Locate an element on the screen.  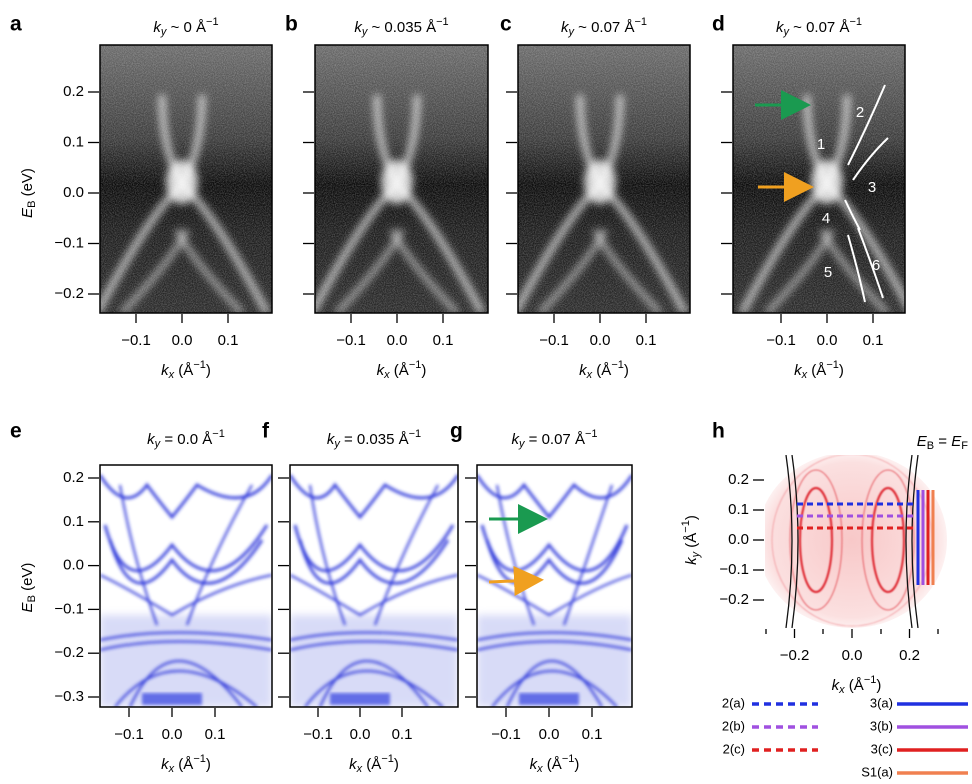
x-tick-label: 0.2 is located at coordinates (909, 655).